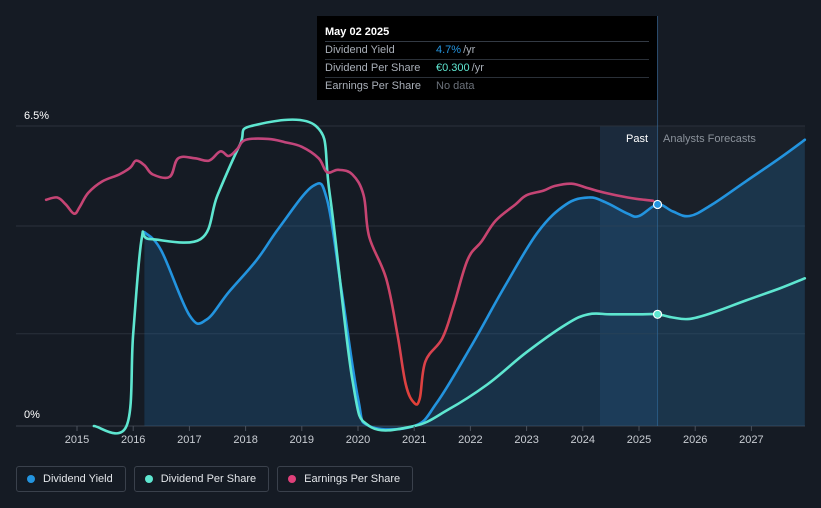 This screenshot has width=821, height=508. Describe the element at coordinates (373, 68) in the screenshot. I see `tooltip-label: Dividend Per Share` at that location.